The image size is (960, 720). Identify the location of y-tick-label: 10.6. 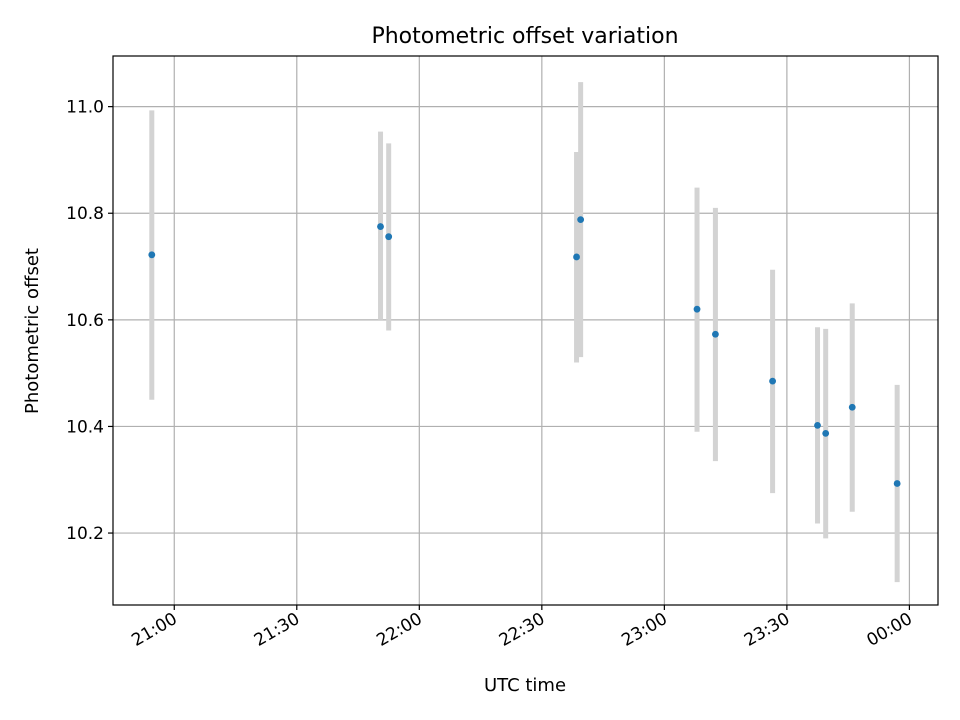
(85, 321).